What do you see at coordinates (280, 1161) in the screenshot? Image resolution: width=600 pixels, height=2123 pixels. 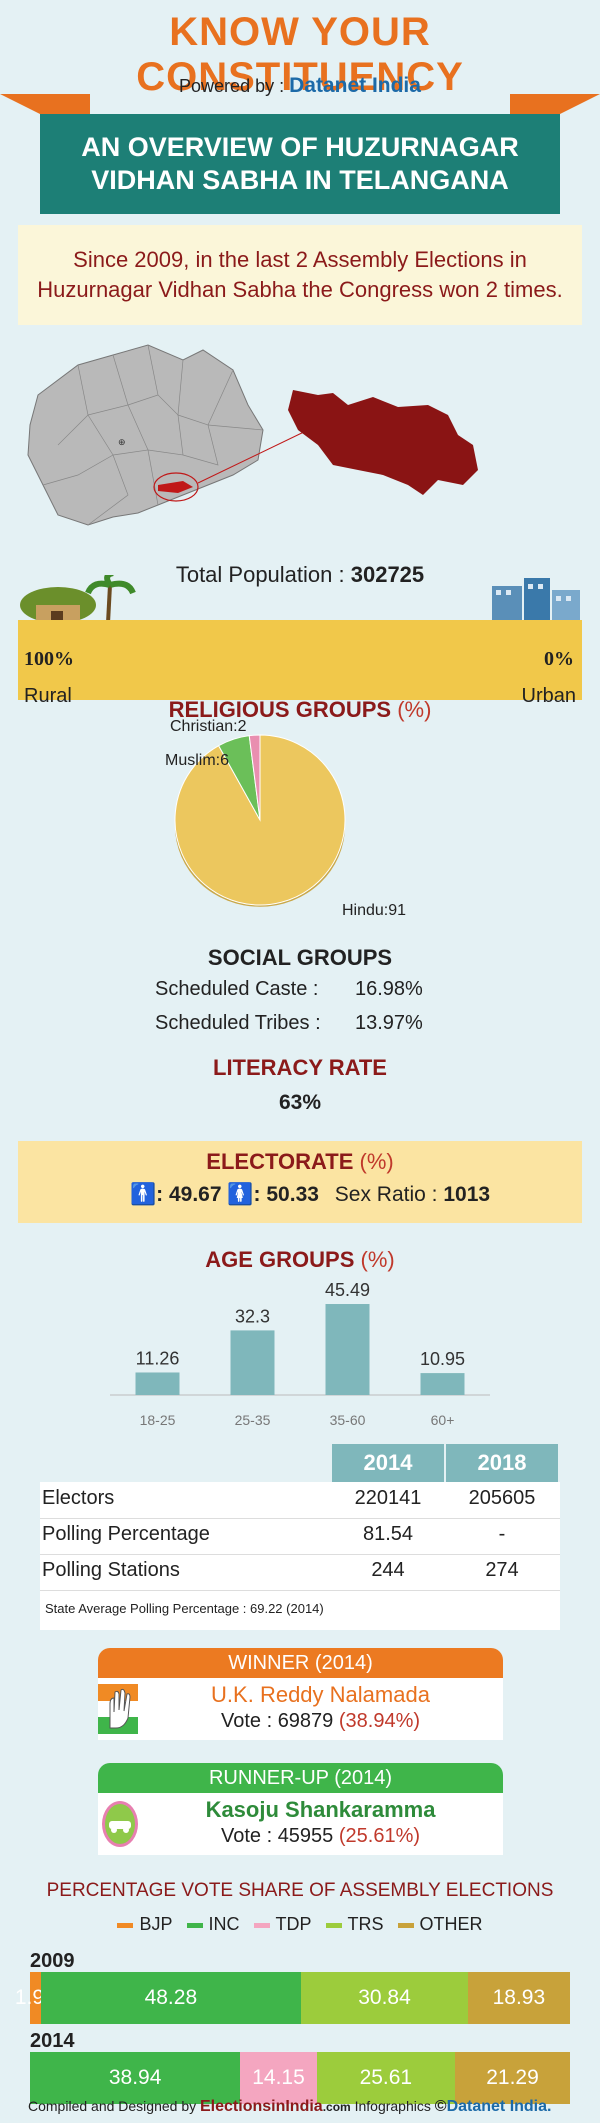 I see `electorate-title-text: ELECTORATE` at bounding box center [280, 1161].